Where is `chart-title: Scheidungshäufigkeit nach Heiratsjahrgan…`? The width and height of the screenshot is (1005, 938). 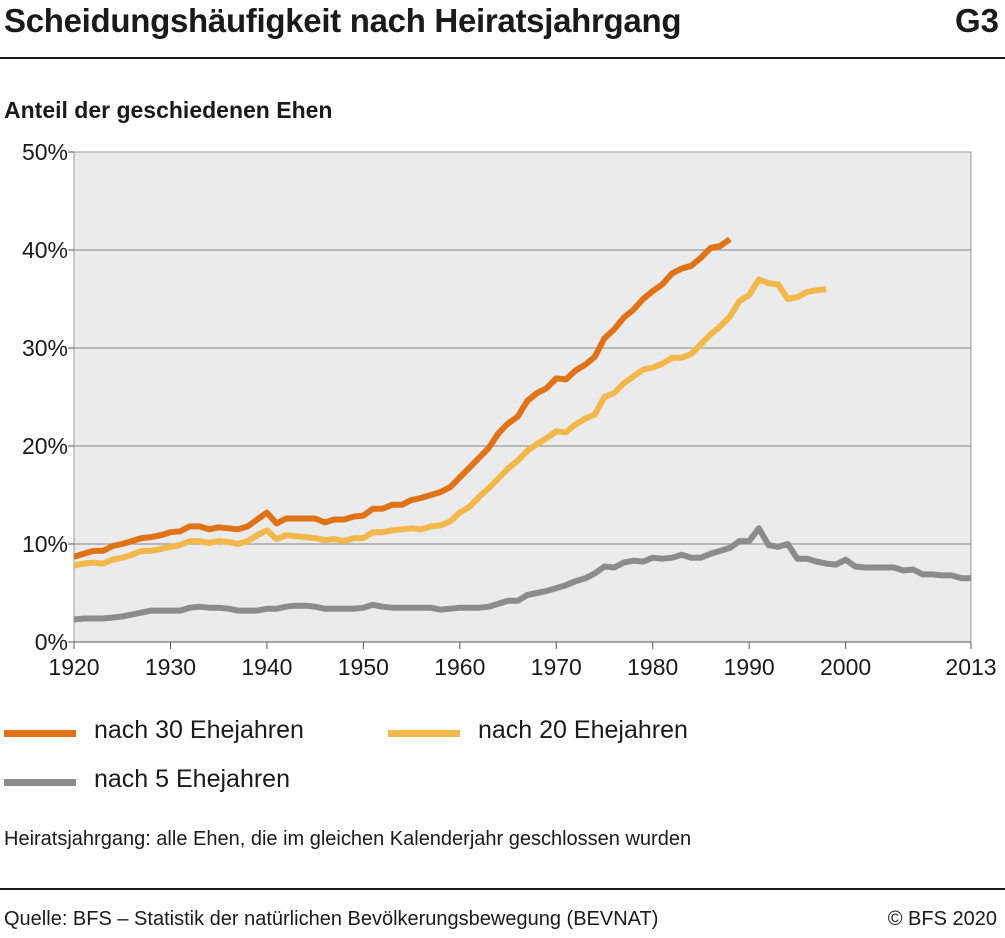 chart-title: Scheidungshäufigkeit nach Heiratsjahrgan… is located at coordinates (343, 20).